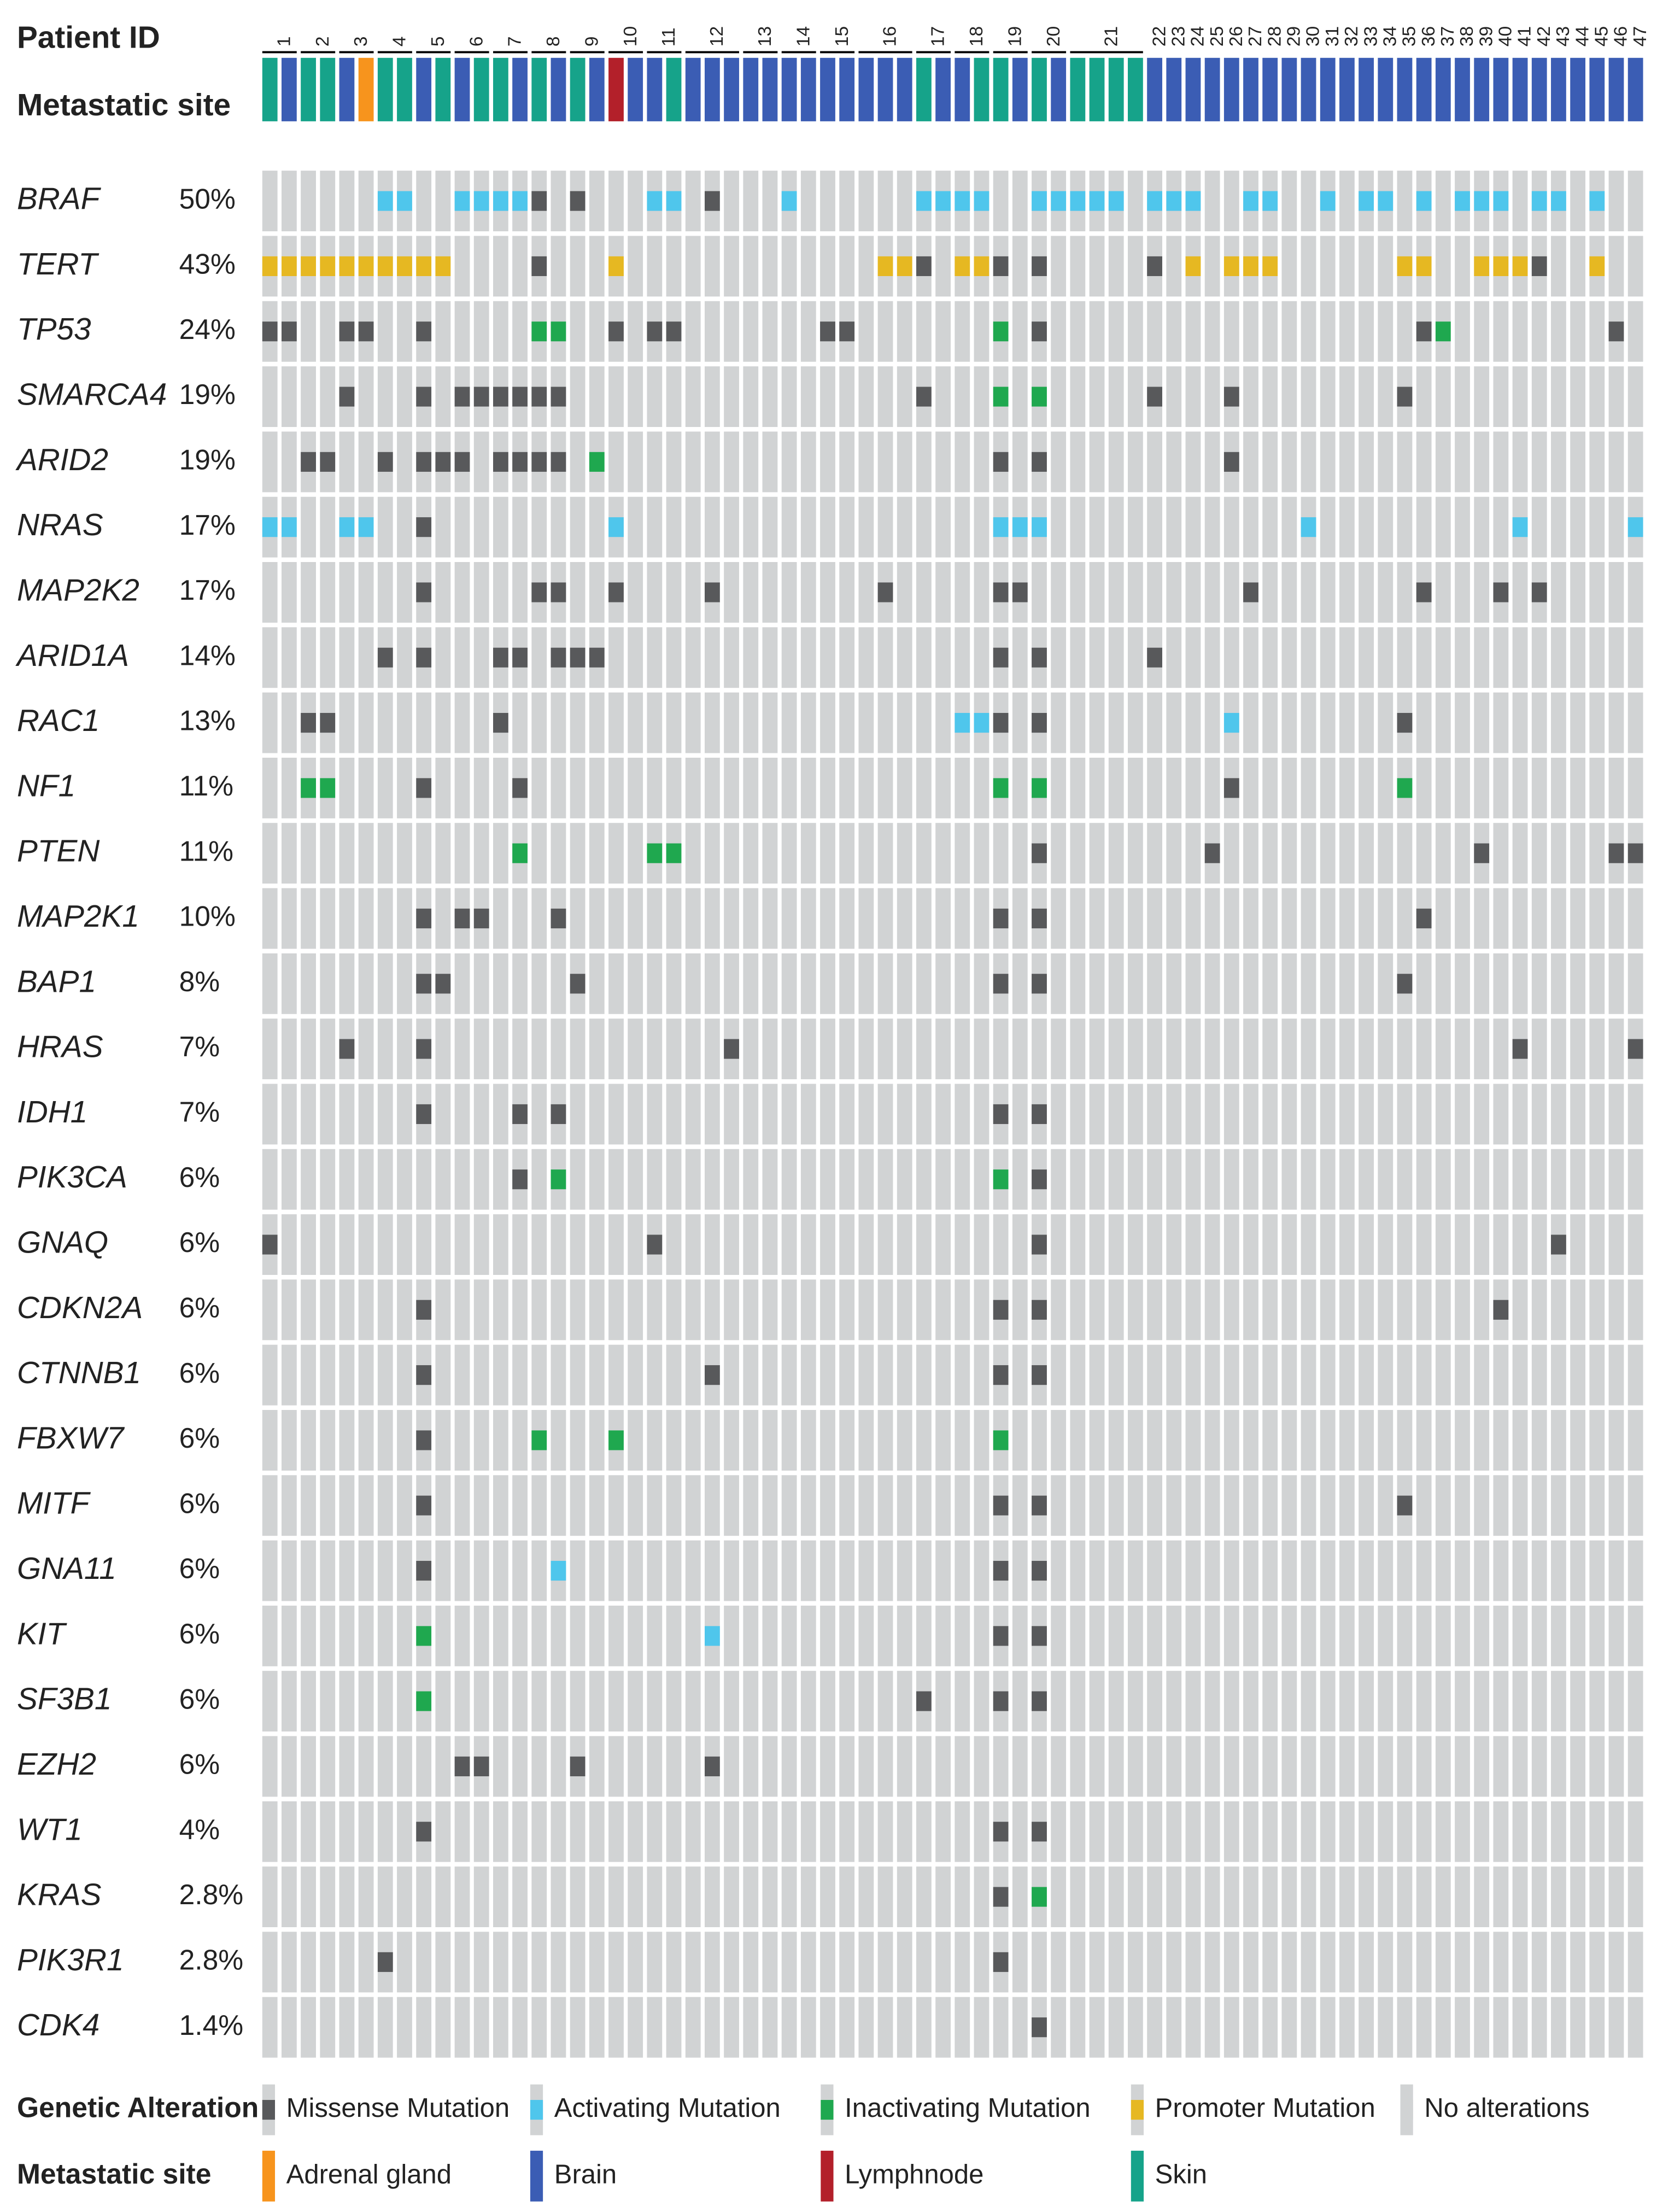 The height and width of the screenshot is (2212, 1657). What do you see at coordinates (967, 2108) in the screenshot?
I see `legend-label: Inactivating Mutation` at bounding box center [967, 2108].